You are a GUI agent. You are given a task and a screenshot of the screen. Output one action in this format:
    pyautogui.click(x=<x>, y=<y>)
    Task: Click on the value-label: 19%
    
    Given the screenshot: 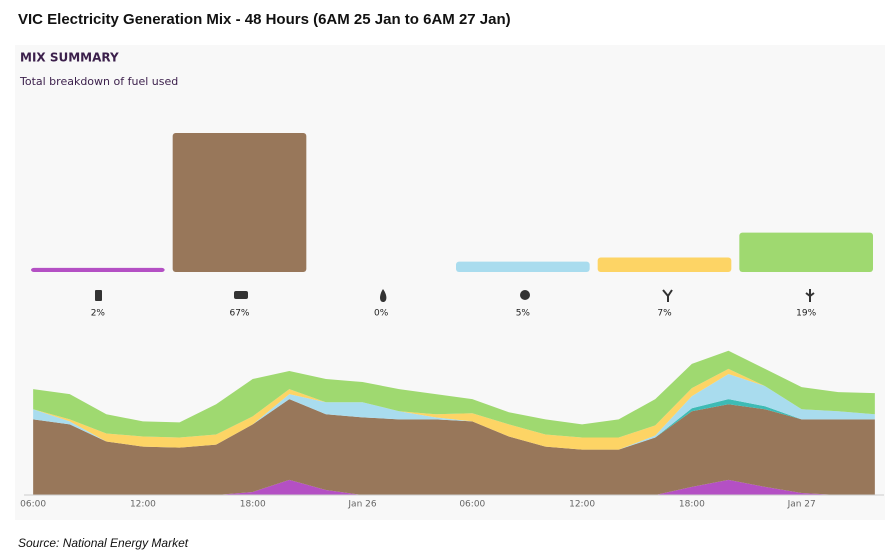 What is the action you would take?
    pyautogui.click(x=806, y=314)
    